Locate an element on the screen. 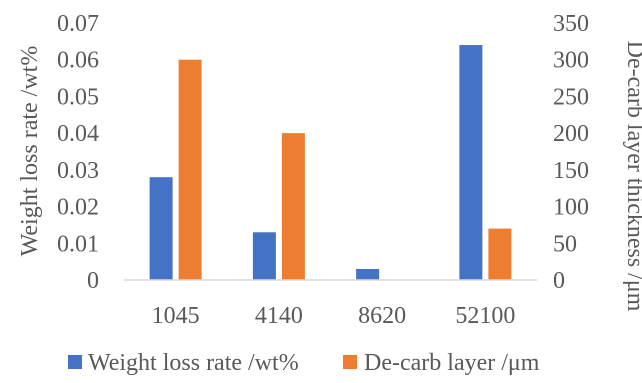 This screenshot has height=383, width=642. legend: Weight loss rate /wt% De-carb layer /μm is located at coordinates (304, 363).